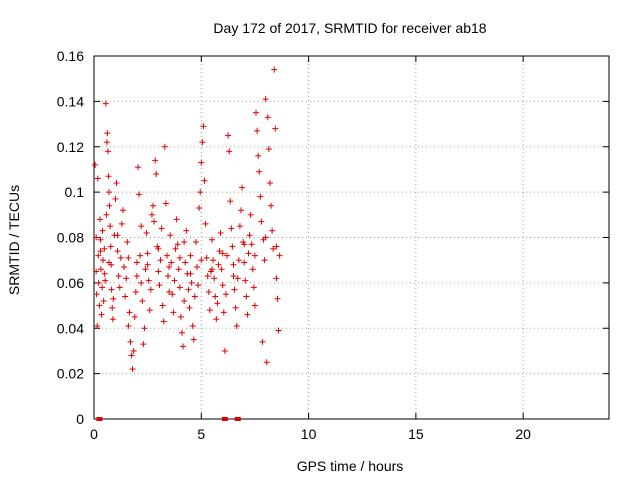  What do you see at coordinates (80, 419) in the screenshot?
I see `y-tick-label: 0` at bounding box center [80, 419].